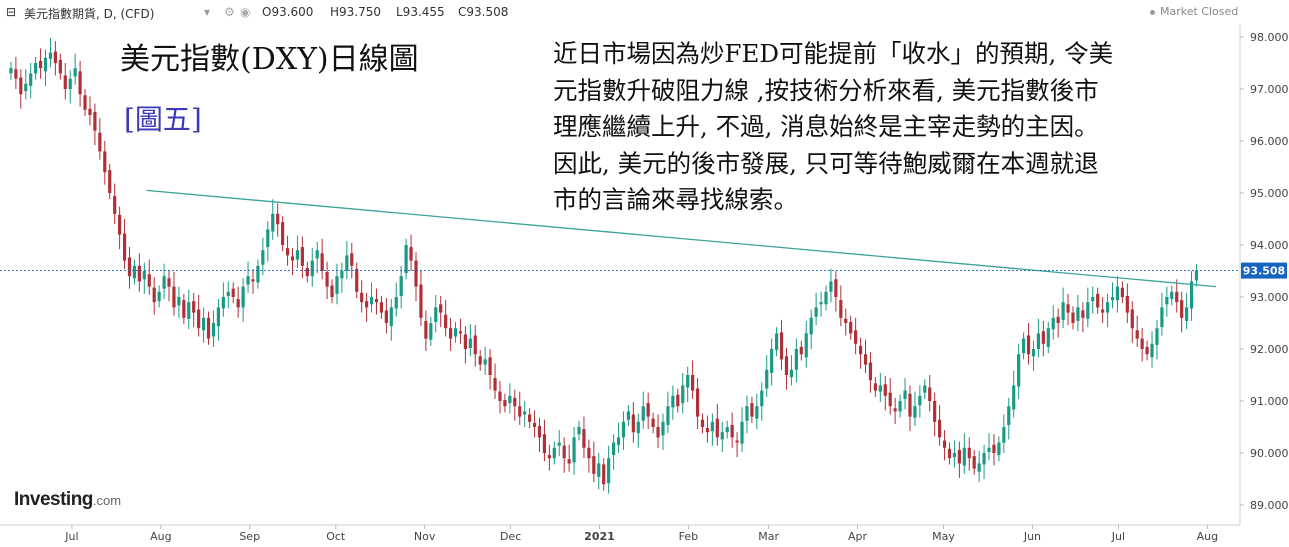 Image resolution: width=1289 pixels, height=547 pixels. Describe the element at coordinates (1264, 270) in the screenshot. I see `last-price-badge: 93.508` at that location.